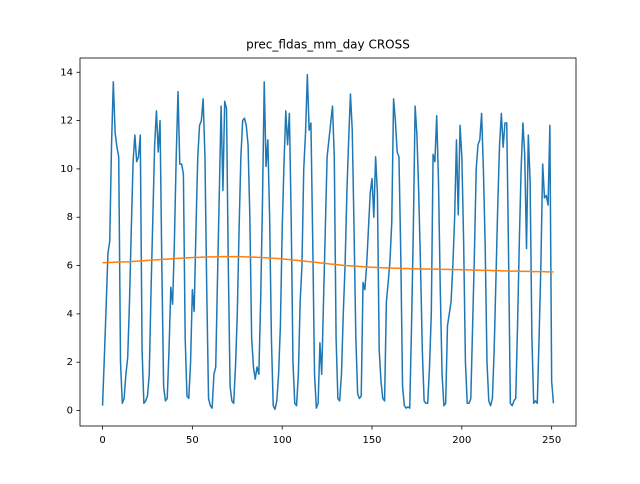 The width and height of the screenshot is (640, 484). What do you see at coordinates (66, 169) in the screenshot?
I see `y-tick-label: 10` at bounding box center [66, 169].